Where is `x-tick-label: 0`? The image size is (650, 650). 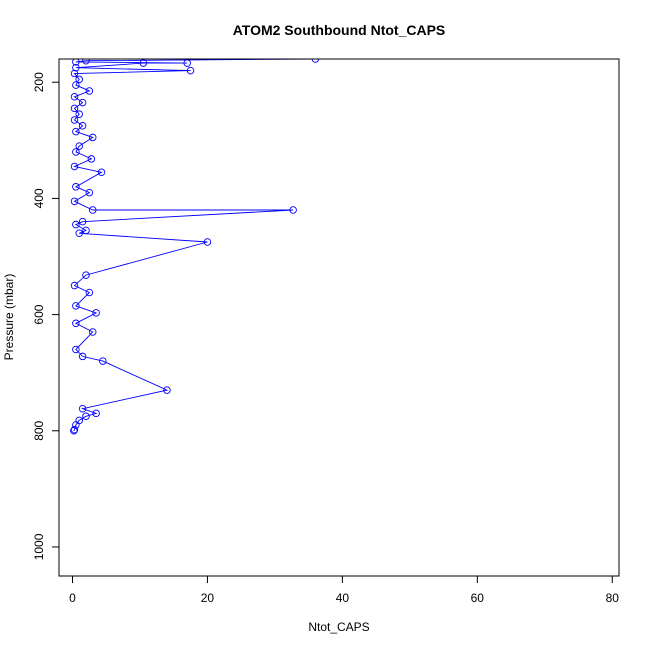 x-tick-label: 0 is located at coordinates (72, 598).